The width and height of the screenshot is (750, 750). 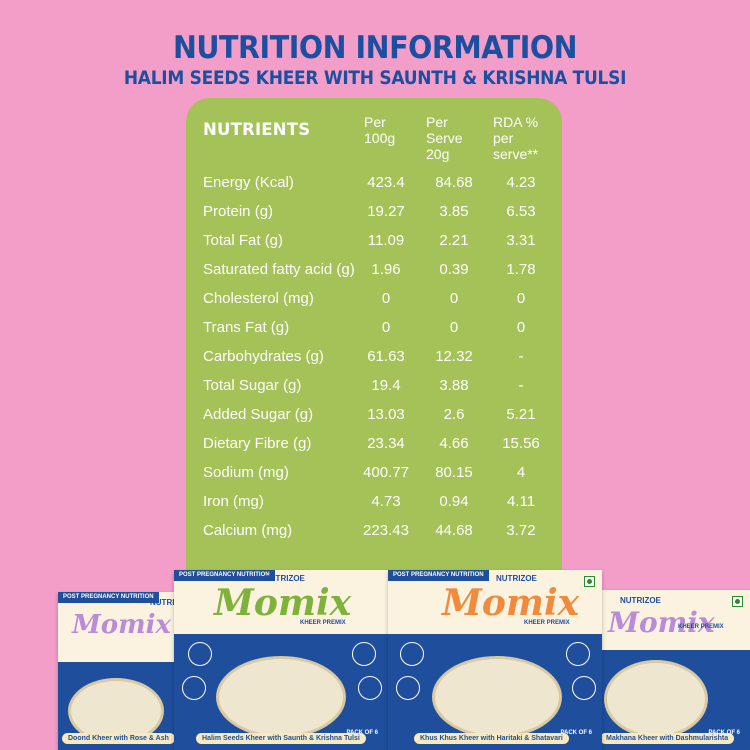 I want to click on per-serve-value: 0.94, so click(x=454, y=501).